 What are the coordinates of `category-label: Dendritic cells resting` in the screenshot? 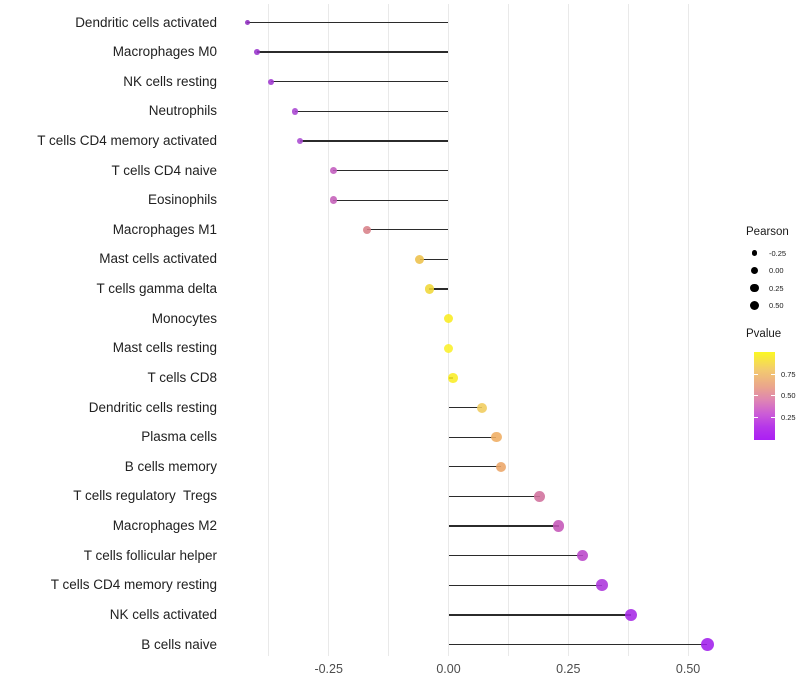 It's located at (152, 407).